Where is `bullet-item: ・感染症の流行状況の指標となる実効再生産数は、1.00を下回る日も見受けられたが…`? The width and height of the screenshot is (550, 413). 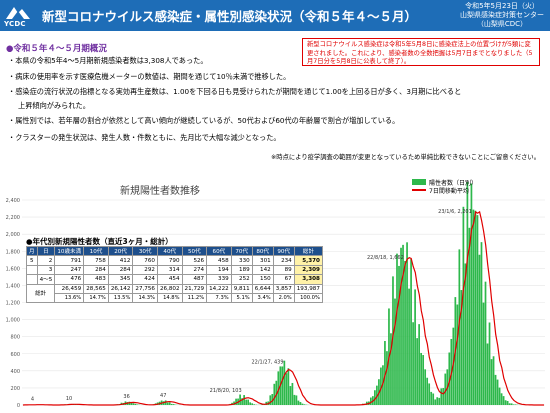
bullet-item: ・感染症の流行状況の指標となる実効再生産数は、1.00を下回る日も見受けられたが… is located at coordinates (235, 91).